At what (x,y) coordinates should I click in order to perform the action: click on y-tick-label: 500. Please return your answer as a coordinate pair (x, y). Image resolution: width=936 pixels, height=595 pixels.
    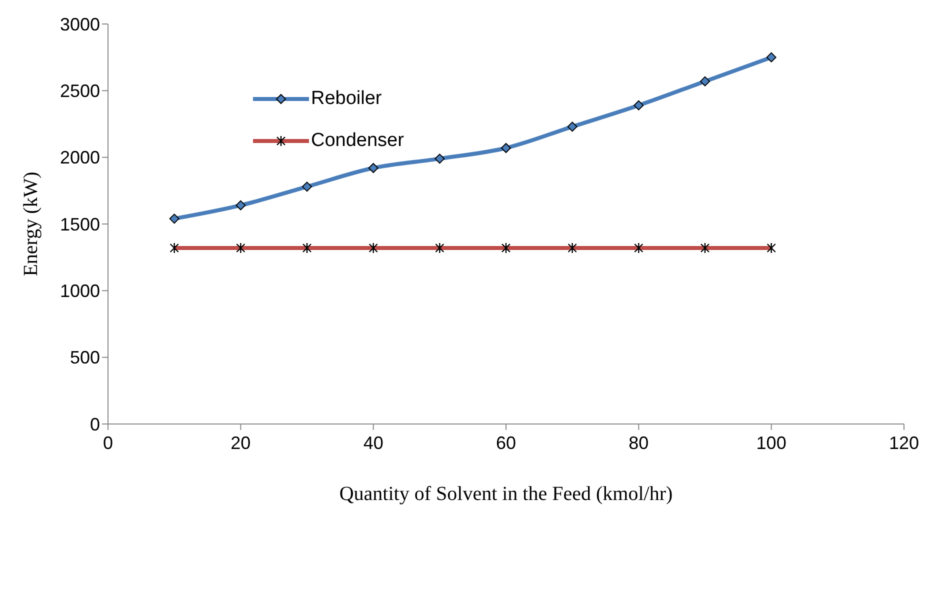
    Looking at the image, I should click on (85, 358).